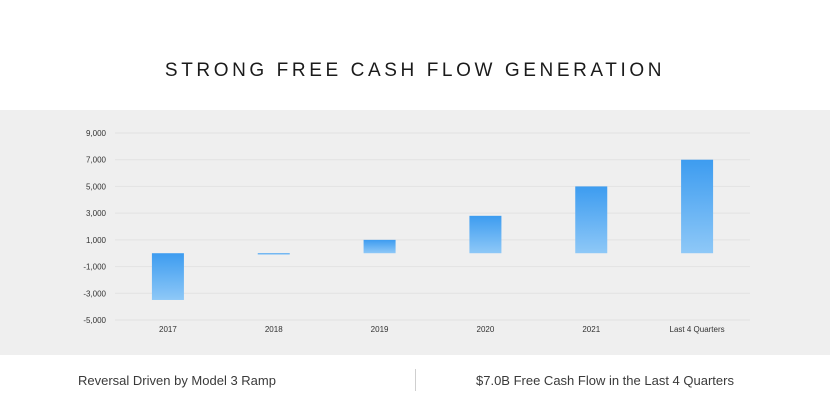 The image size is (830, 410). Describe the element at coordinates (273, 254) in the screenshot. I see `bar-2018` at that location.